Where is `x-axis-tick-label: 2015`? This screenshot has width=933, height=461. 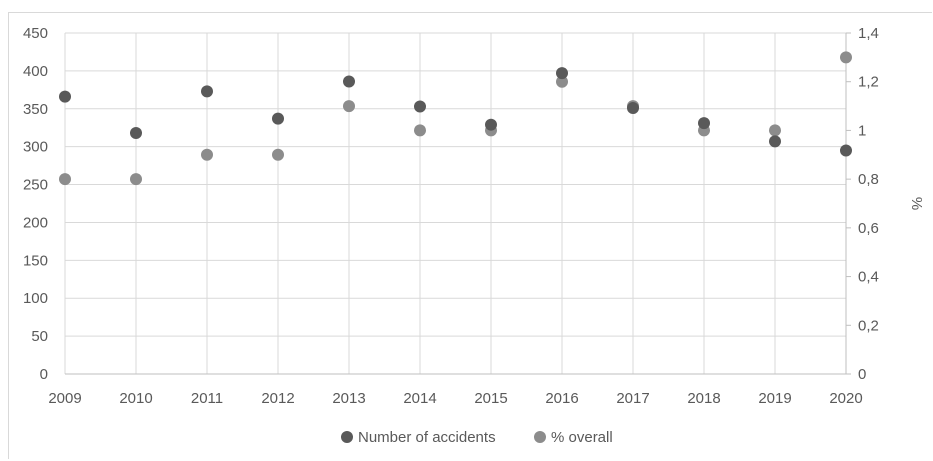
x-axis-tick-label: 2015 is located at coordinates (490, 398).